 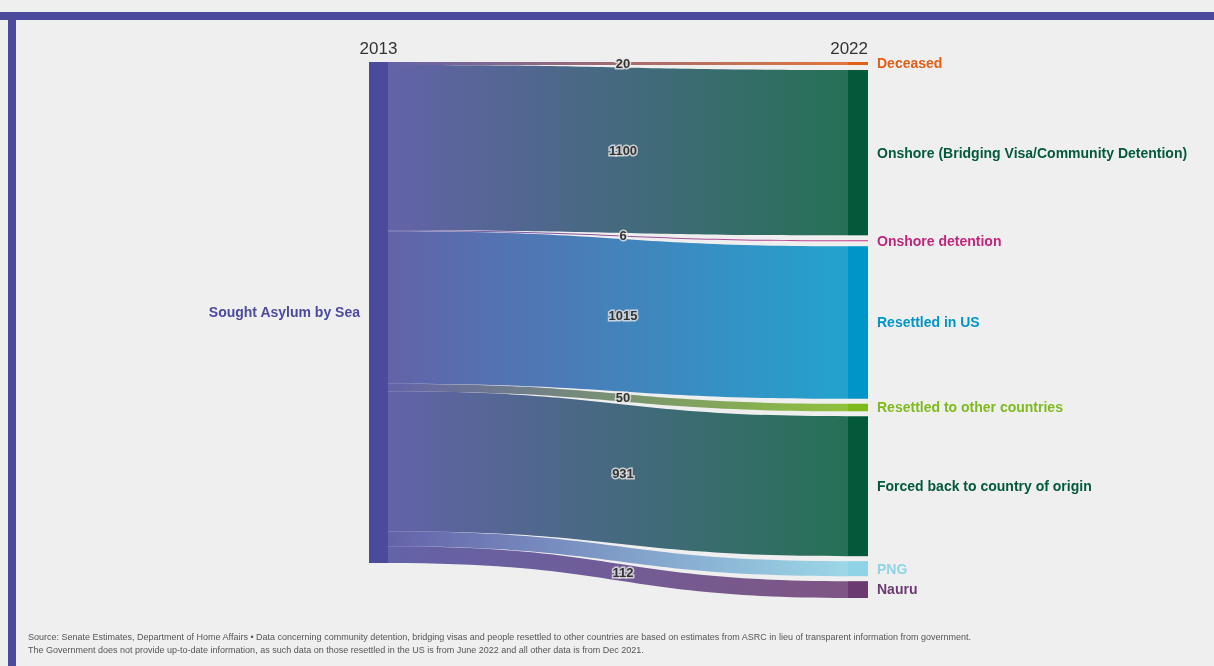 I want to click on source-note: Source: Senate Estimates, Department of Home Affairs • Data concerning community detention, bridging visas and people resettled to other countries are based on estimates from ASRC in lieu of transparent information from government., so click(x=499, y=637).